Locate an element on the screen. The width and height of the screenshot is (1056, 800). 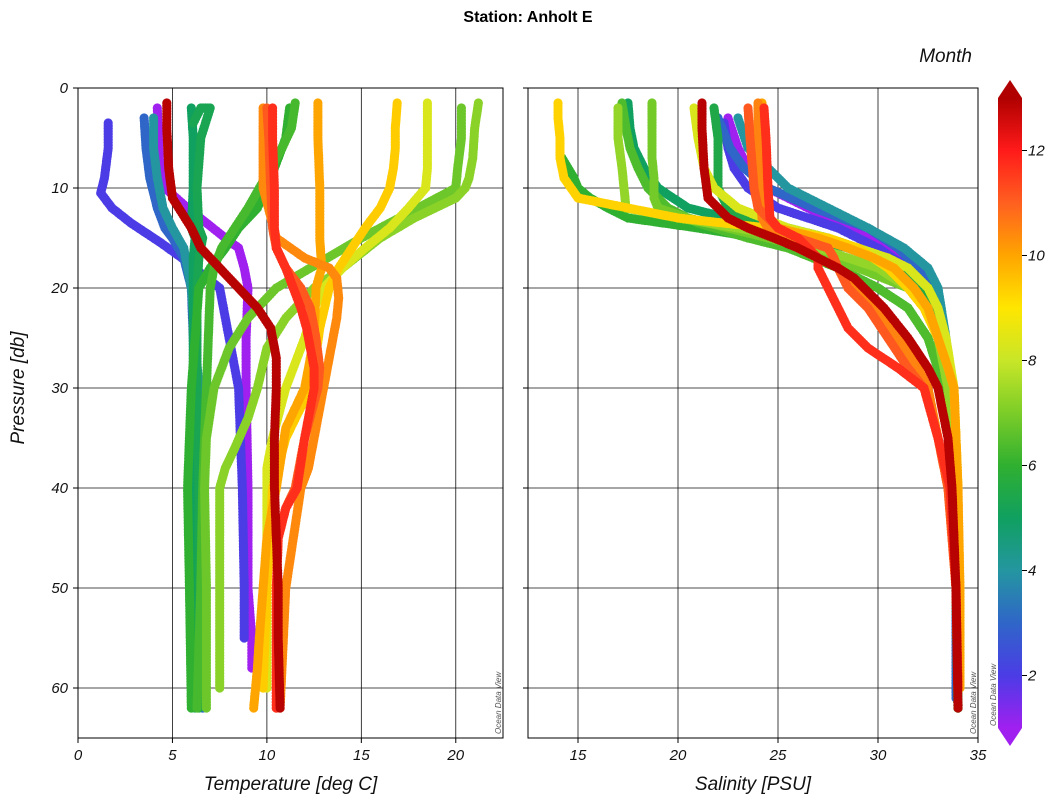
chart-title: Station: Anholt E is located at coordinates (527, 17).